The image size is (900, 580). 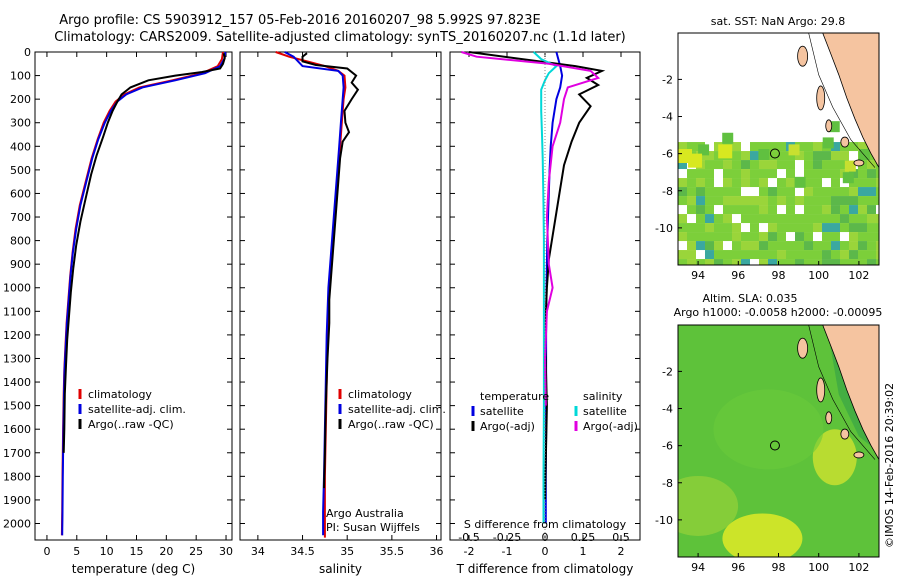 I want to click on land-island, so click(x=803, y=56).